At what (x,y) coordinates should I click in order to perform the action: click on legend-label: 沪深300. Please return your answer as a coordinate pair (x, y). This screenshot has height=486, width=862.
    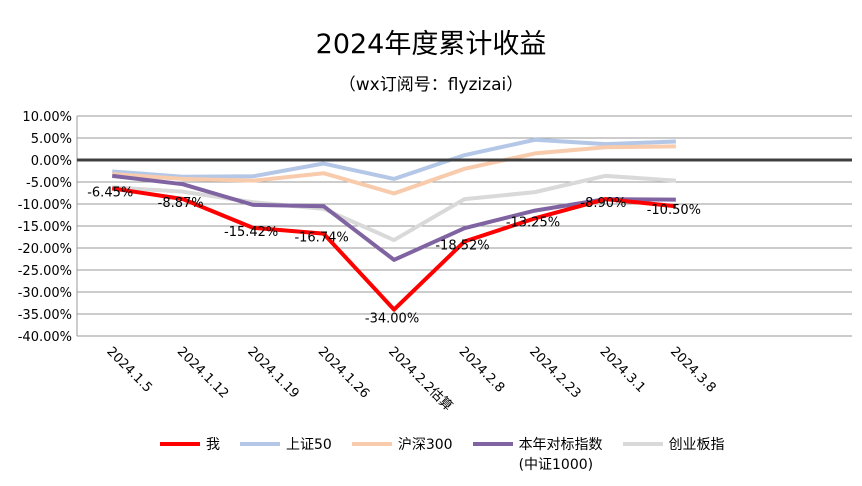
    Looking at the image, I should click on (425, 445).